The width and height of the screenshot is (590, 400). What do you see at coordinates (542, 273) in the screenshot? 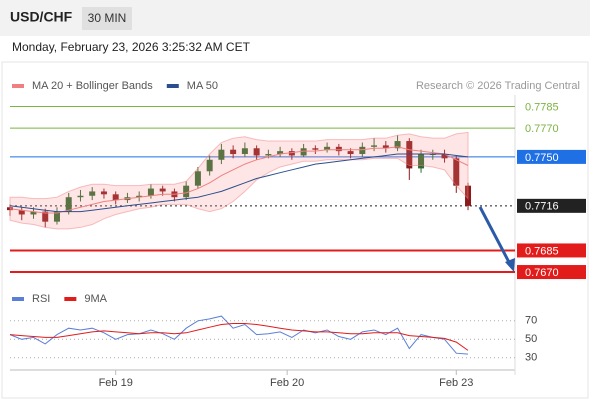
I see `price-label: 0.7670` at bounding box center [542, 273].